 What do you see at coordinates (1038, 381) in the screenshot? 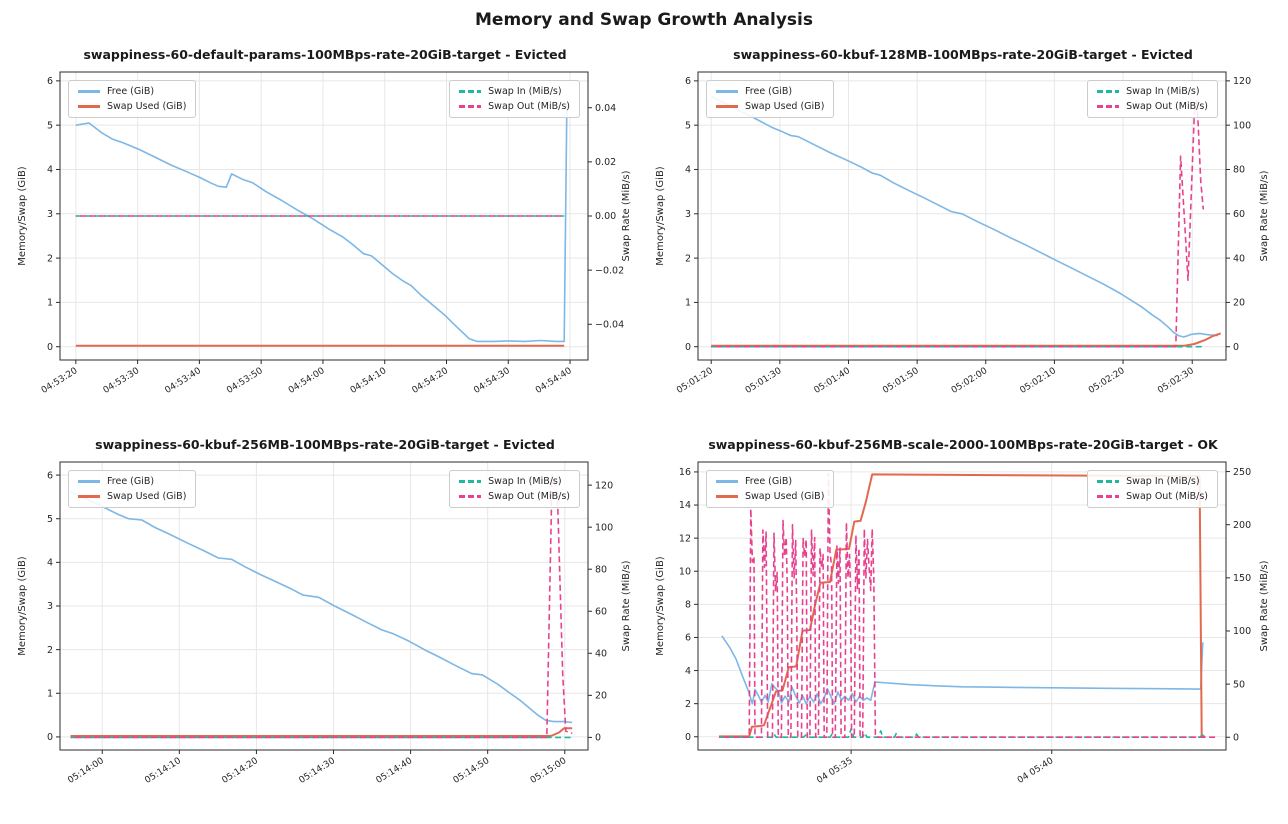
I see `x-tick-label: 05:02:10` at bounding box center [1038, 381].